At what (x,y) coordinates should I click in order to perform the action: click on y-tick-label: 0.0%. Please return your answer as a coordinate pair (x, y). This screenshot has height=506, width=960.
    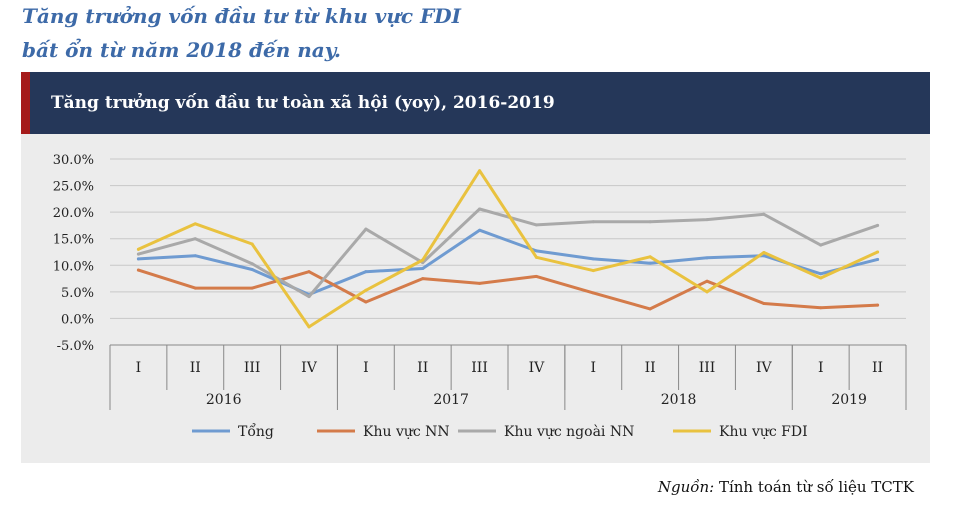
    Looking at the image, I should click on (77, 319).